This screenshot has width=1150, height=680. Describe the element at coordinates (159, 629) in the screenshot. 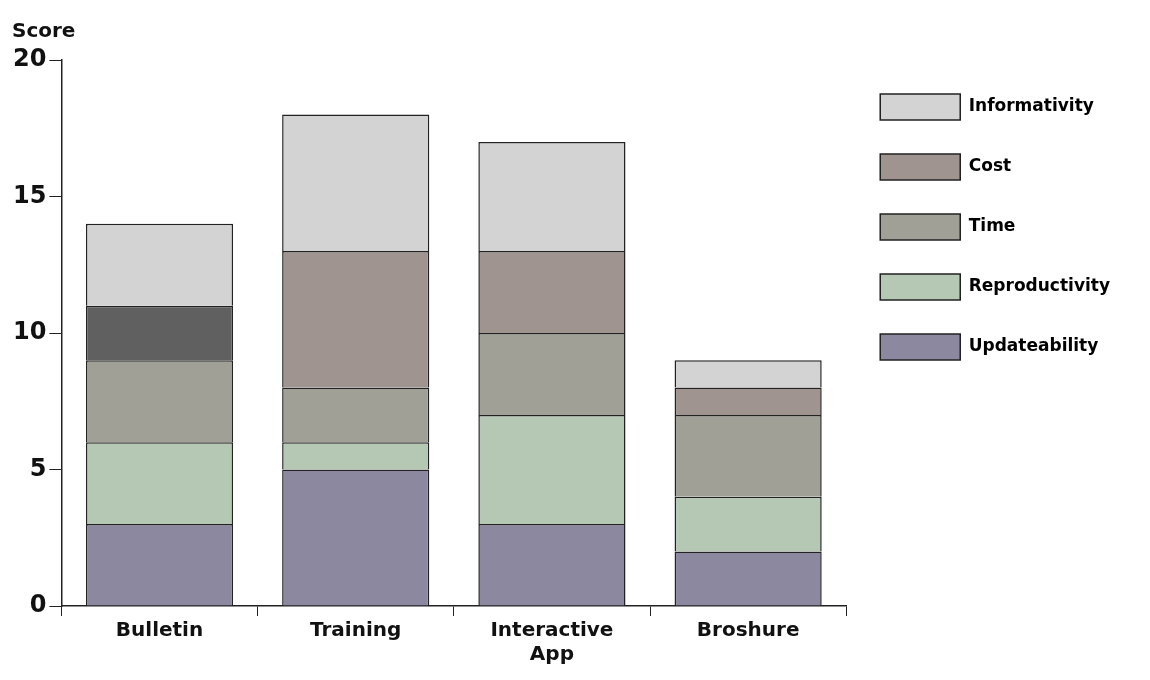

I see `x-tick-label: Bulletin` at that location.